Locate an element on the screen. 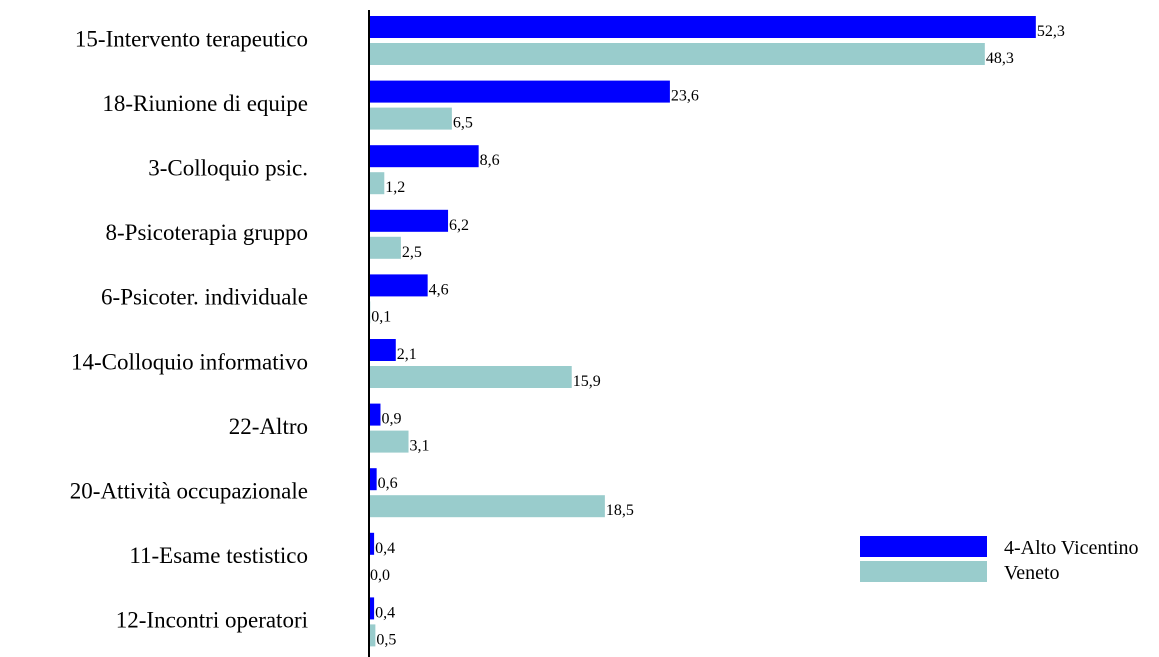  data-label: 52,3 is located at coordinates (1051, 31).